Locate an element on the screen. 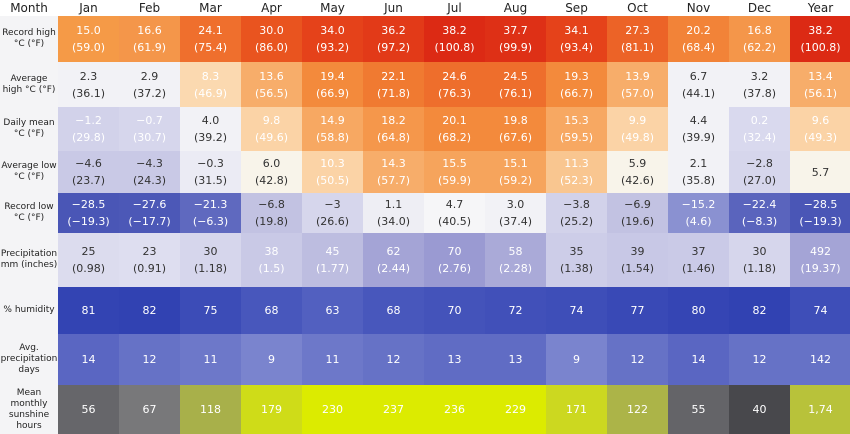 The height and width of the screenshot is (434, 850). cell-value: 19.3 is located at coordinates (576, 76).